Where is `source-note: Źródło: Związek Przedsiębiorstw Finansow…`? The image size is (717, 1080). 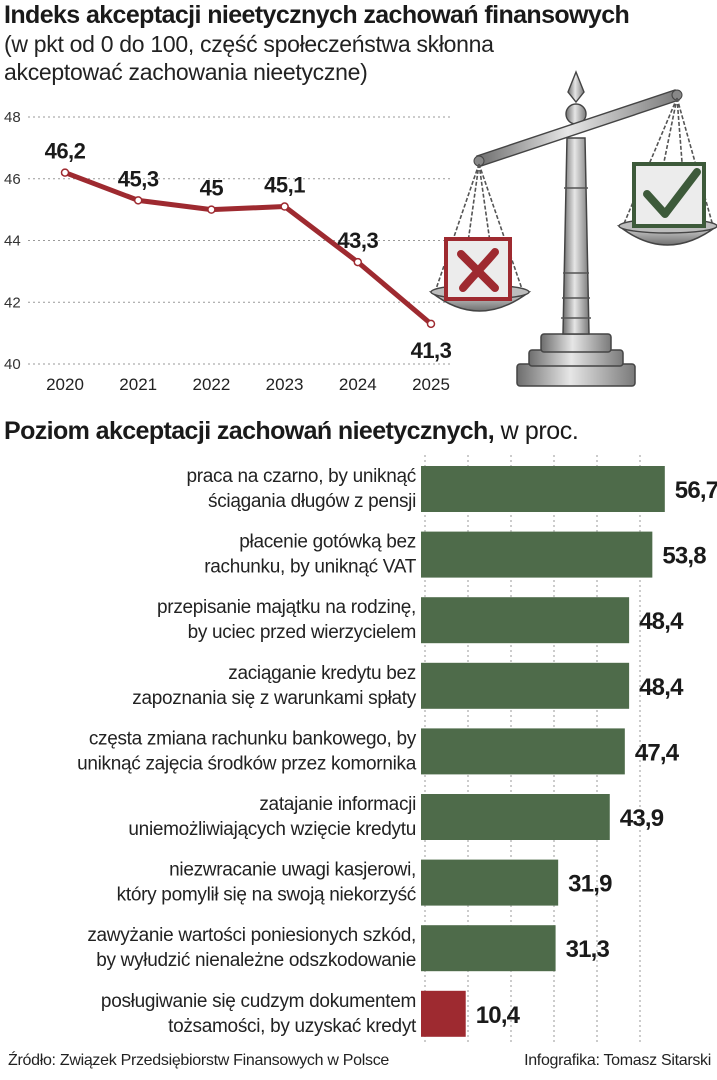 source-note: Źródło: Związek Przedsiębiorstw Finansow… is located at coordinates (198, 1060).